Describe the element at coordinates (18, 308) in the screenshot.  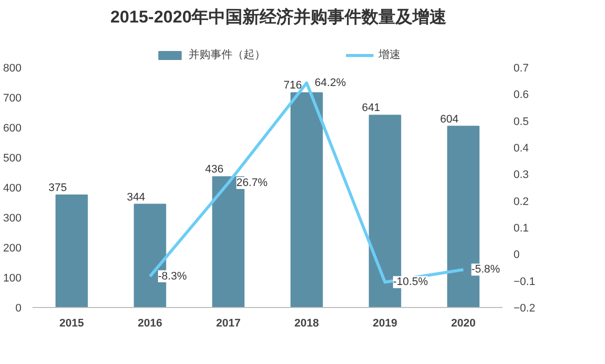
I see `y-tick-label: 0` at that location.